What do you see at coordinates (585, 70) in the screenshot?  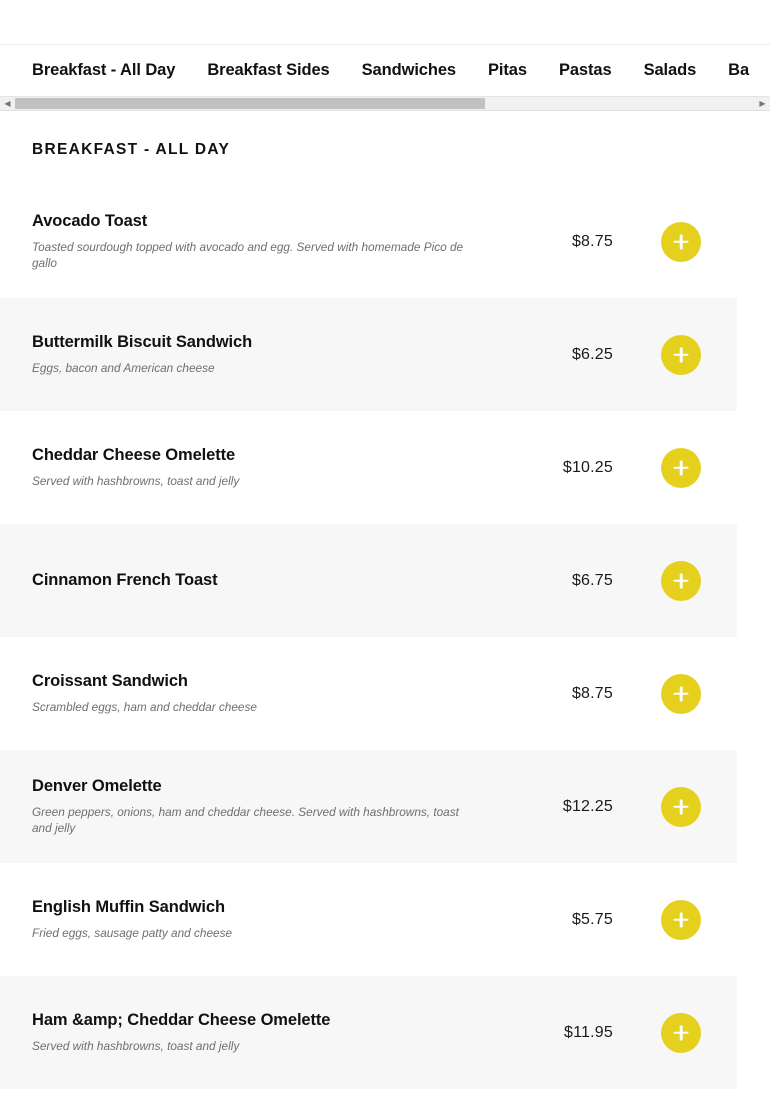 I see `tab-pastas: Pastas` at bounding box center [585, 70].